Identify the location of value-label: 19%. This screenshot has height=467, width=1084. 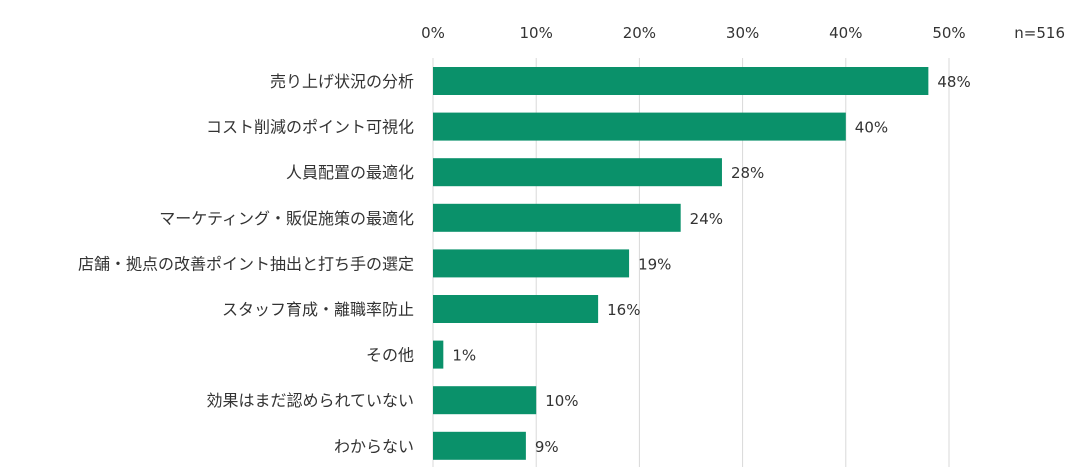
(654, 264).